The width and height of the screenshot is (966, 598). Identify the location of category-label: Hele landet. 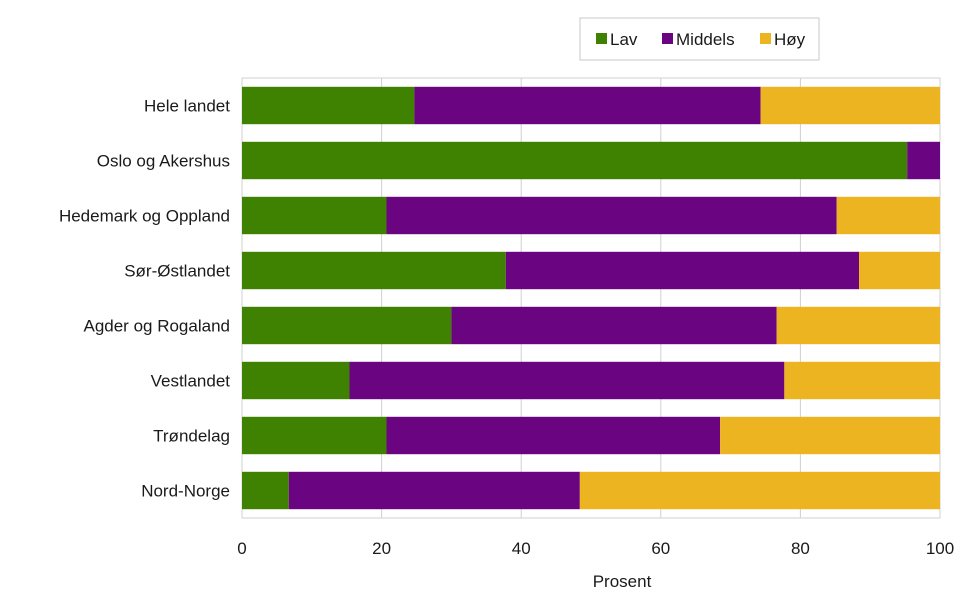
(187, 106).